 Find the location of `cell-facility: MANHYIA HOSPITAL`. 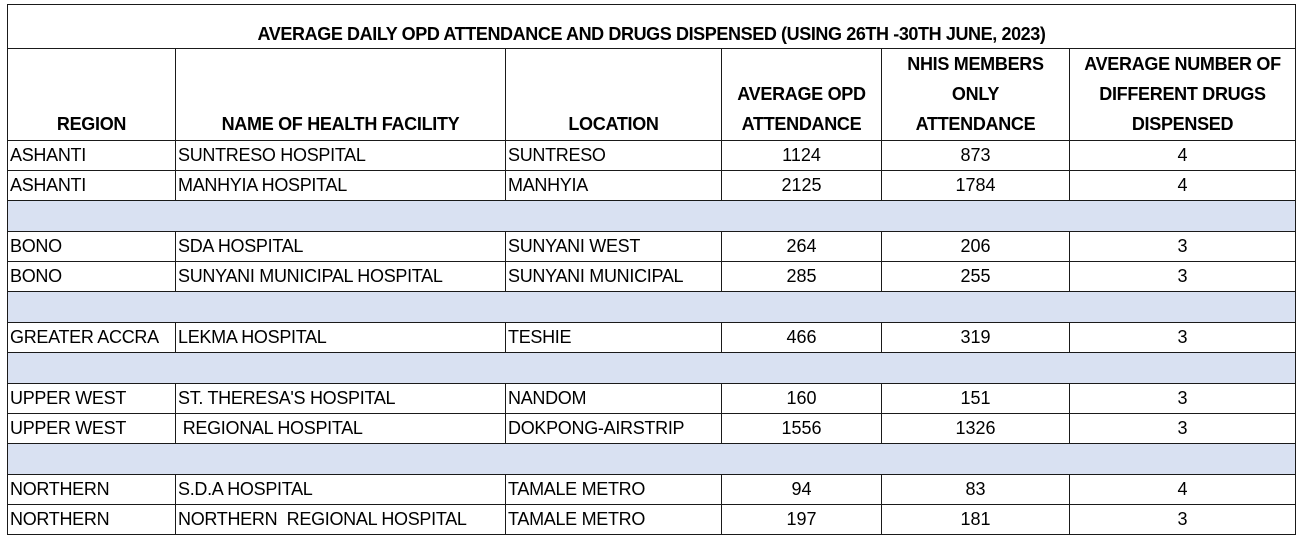

cell-facility: MANHYIA HOSPITAL is located at coordinates (340, 185).